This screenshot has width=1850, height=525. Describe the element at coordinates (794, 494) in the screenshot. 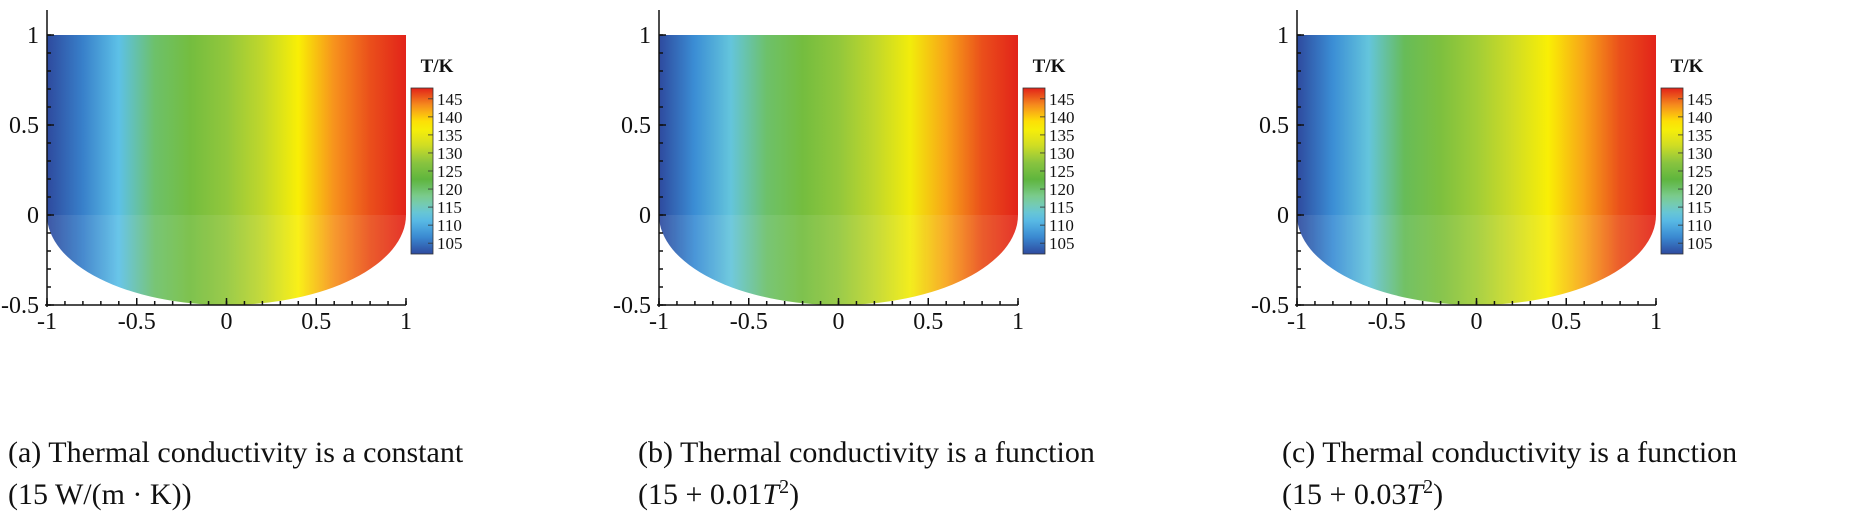

I see `caption-b-line2-suffix: )` at that location.